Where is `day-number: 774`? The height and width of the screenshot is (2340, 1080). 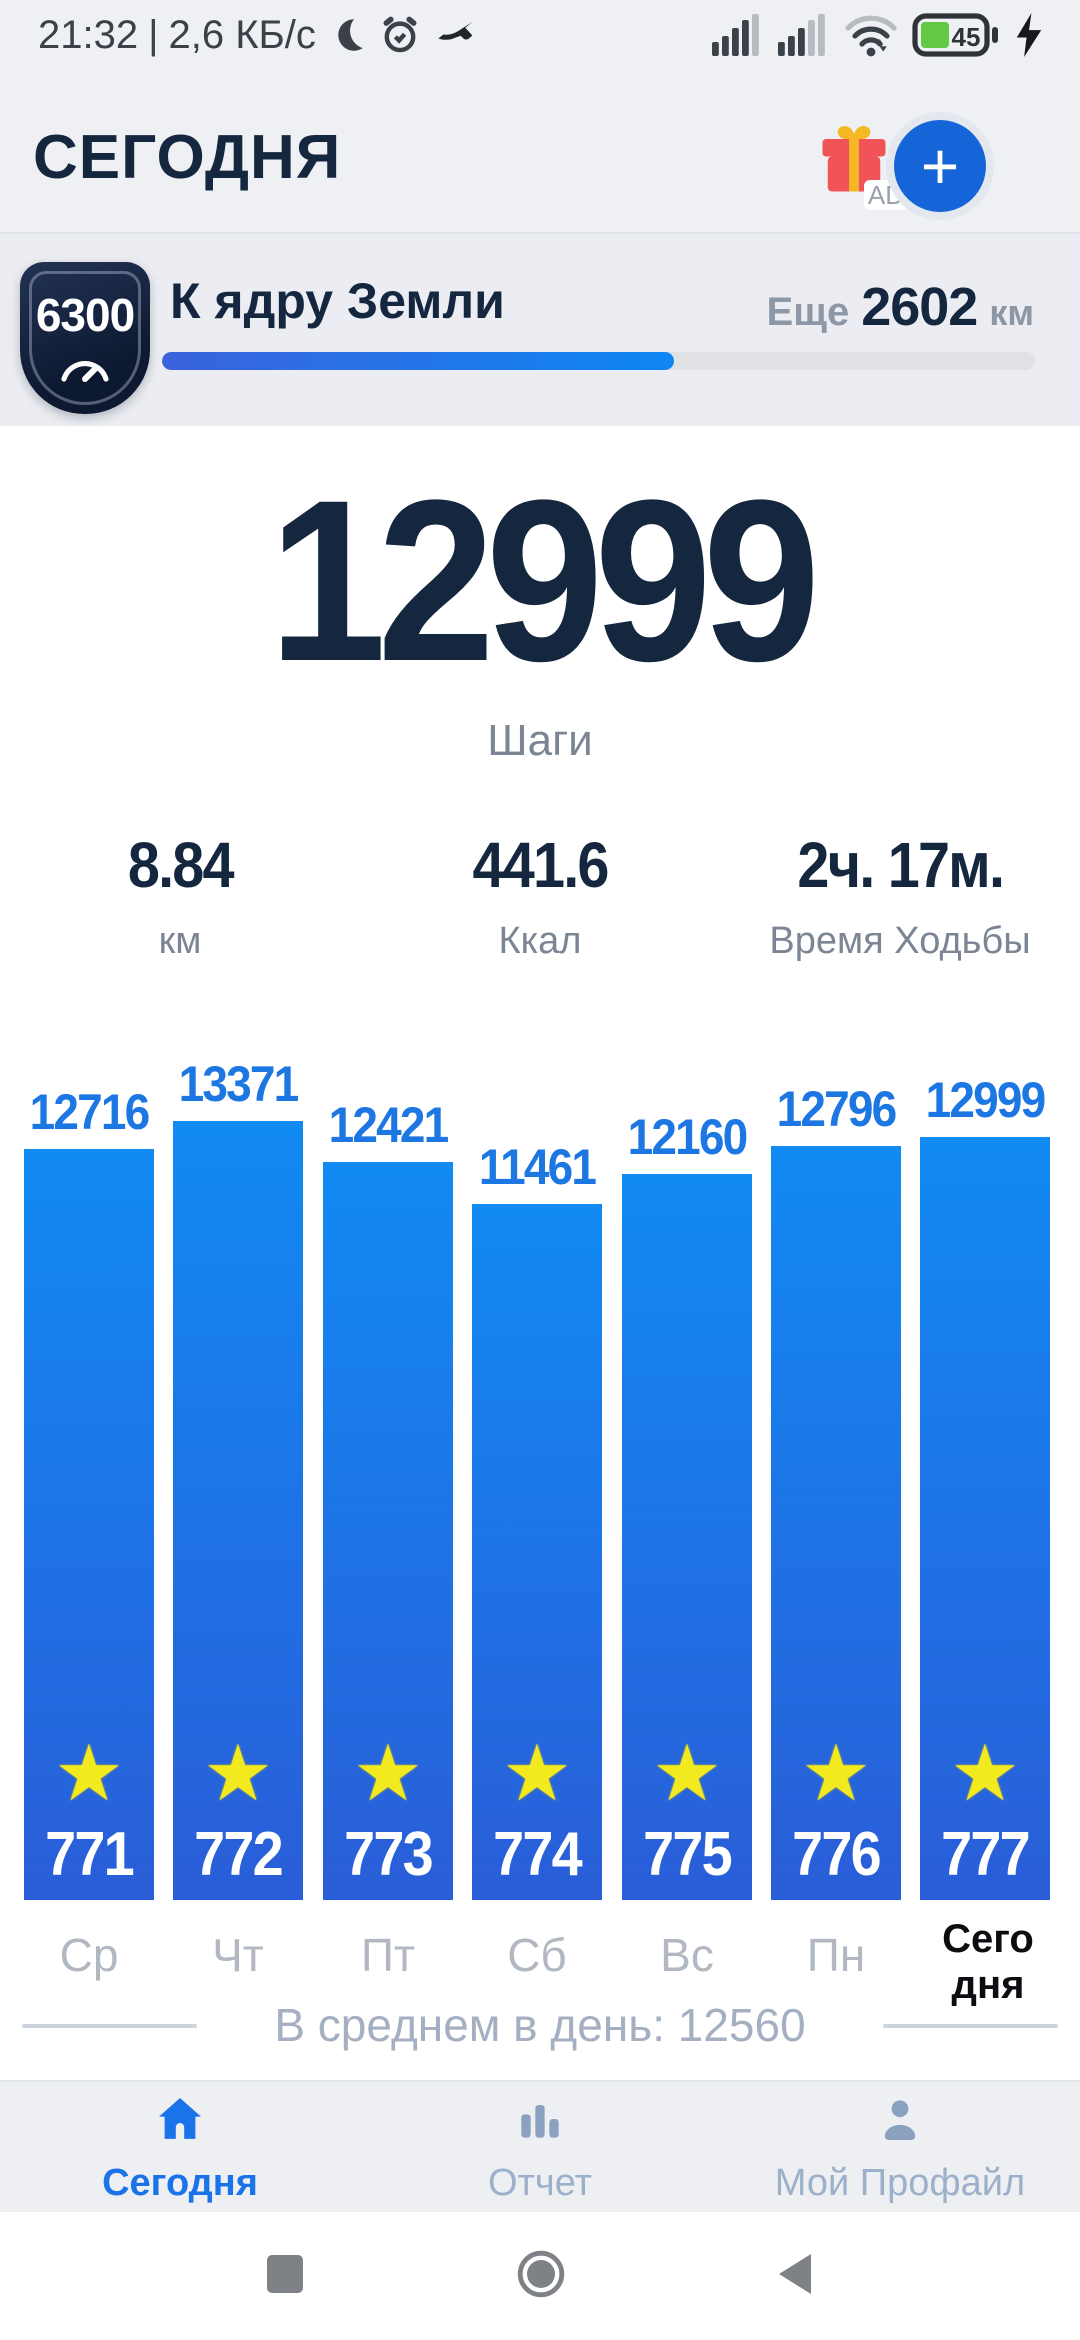
day-number: 774 is located at coordinates (538, 1854).